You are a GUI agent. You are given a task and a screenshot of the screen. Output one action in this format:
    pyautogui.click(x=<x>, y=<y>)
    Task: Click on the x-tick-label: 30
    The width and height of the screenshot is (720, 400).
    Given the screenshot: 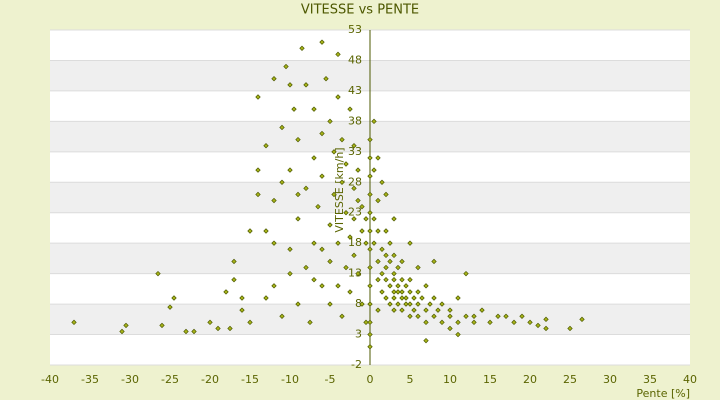 What is the action you would take?
    pyautogui.click(x=610, y=379)
    